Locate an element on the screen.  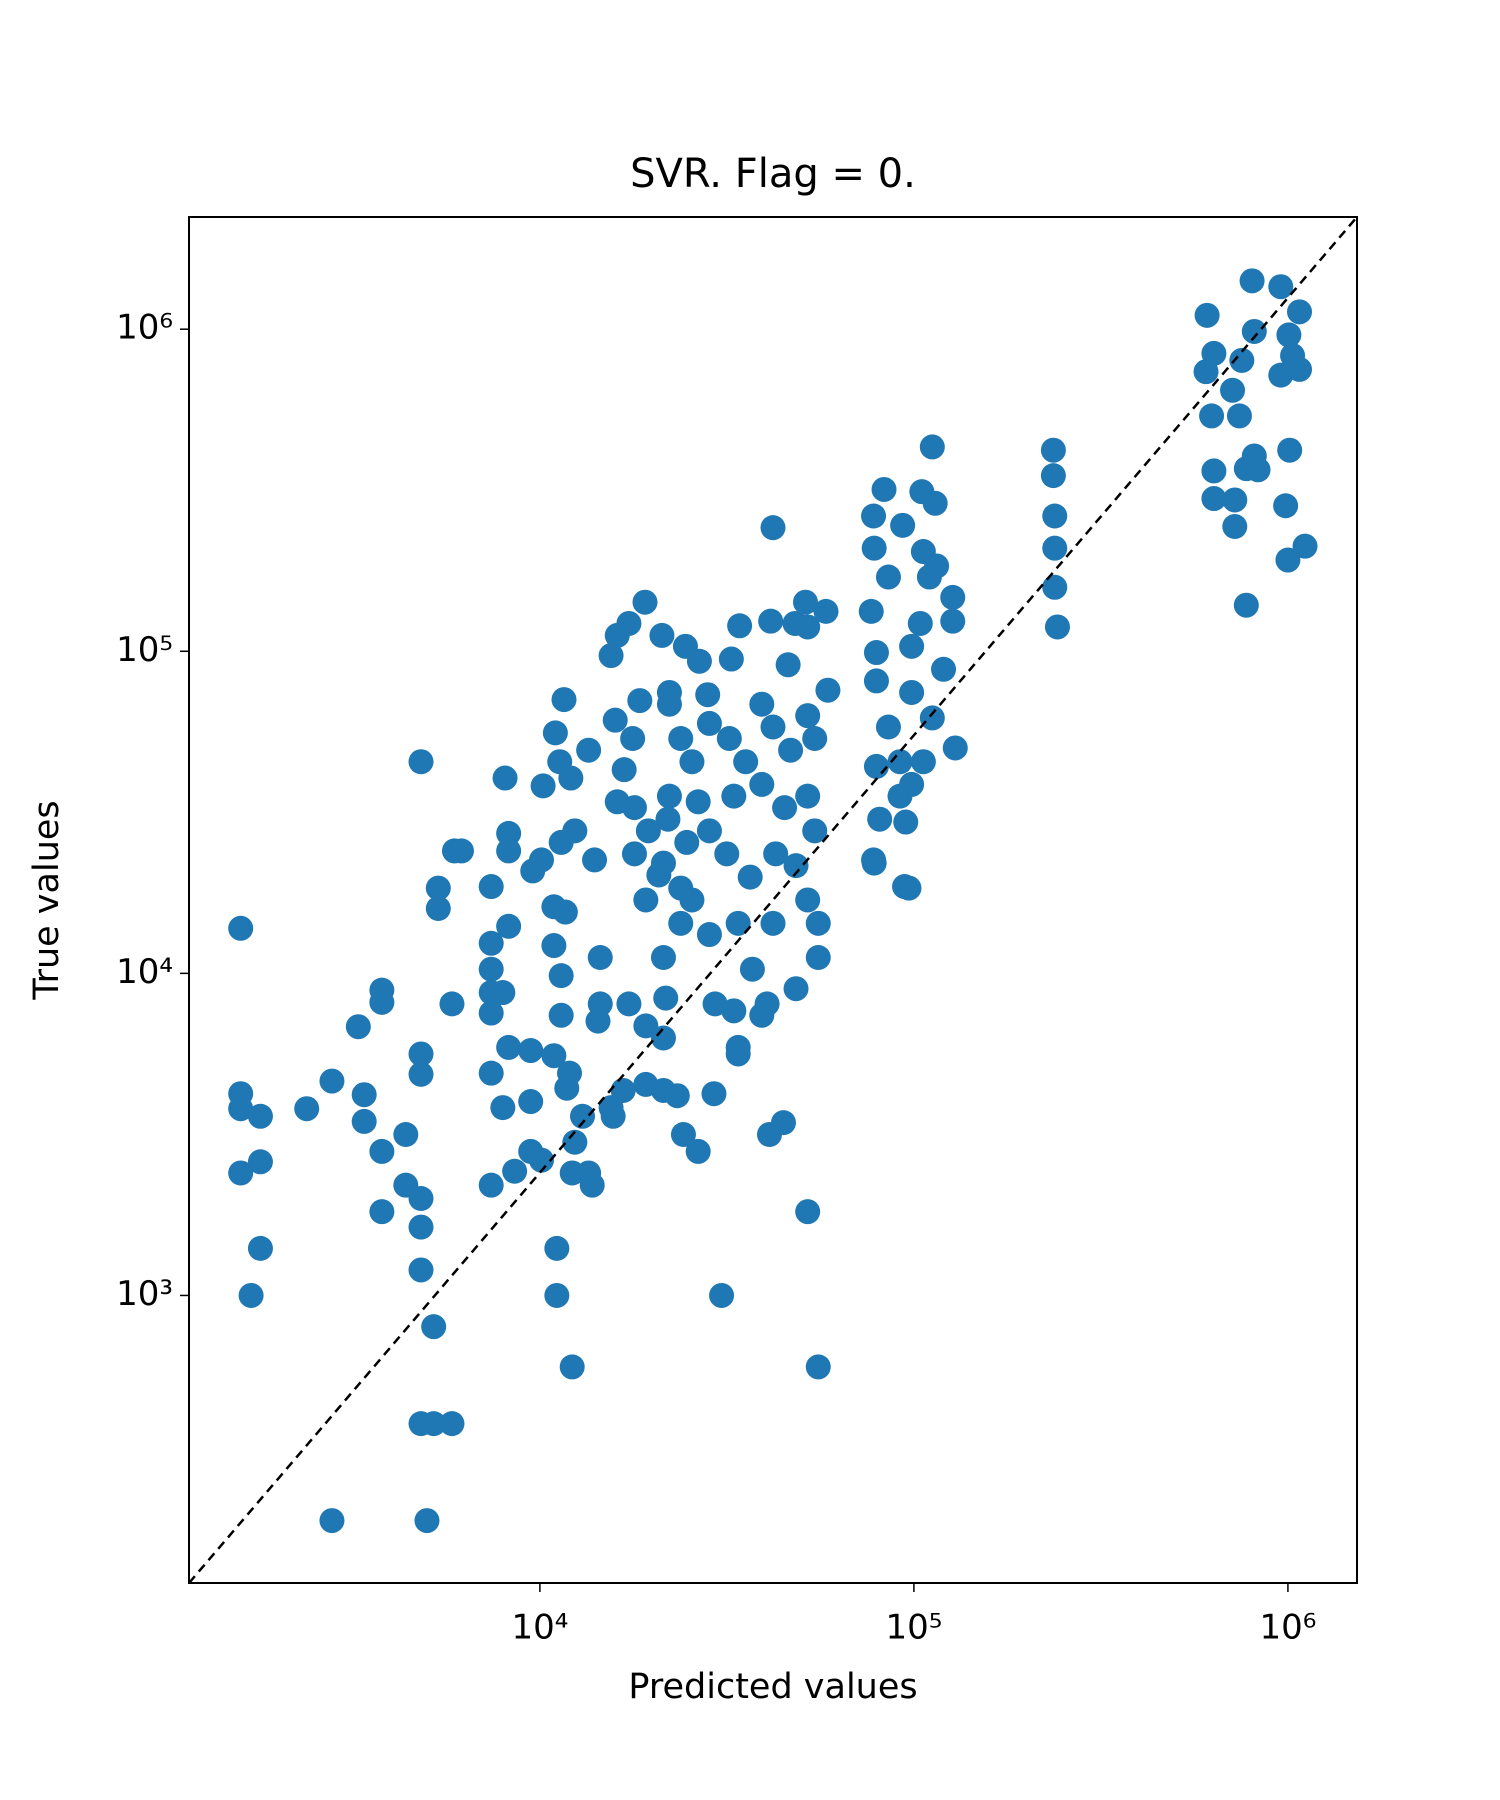
y-tick-label: 10⁴ is located at coordinates (144, 972).